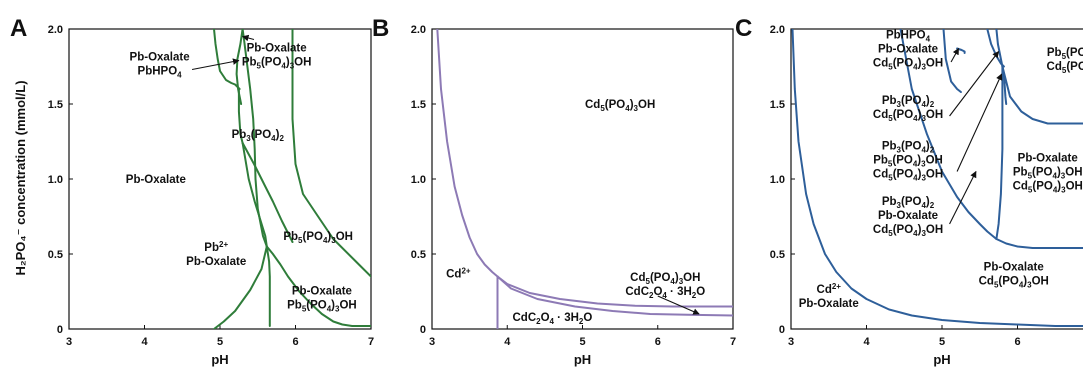  I want to click on panel-letter: B, so click(380, 28).